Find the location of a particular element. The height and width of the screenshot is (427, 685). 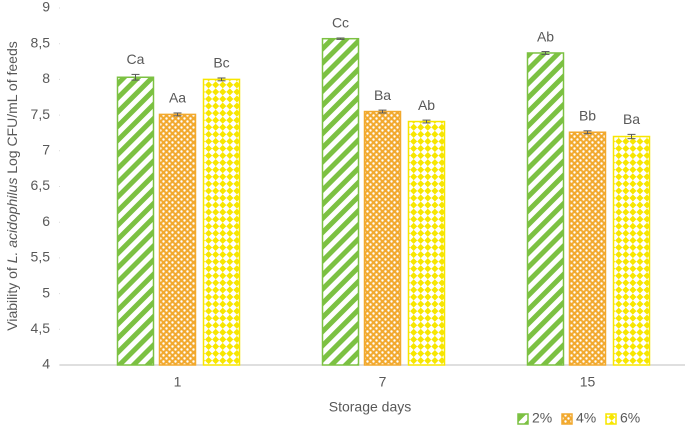

y-tick-label: 8 is located at coordinates (46, 78).